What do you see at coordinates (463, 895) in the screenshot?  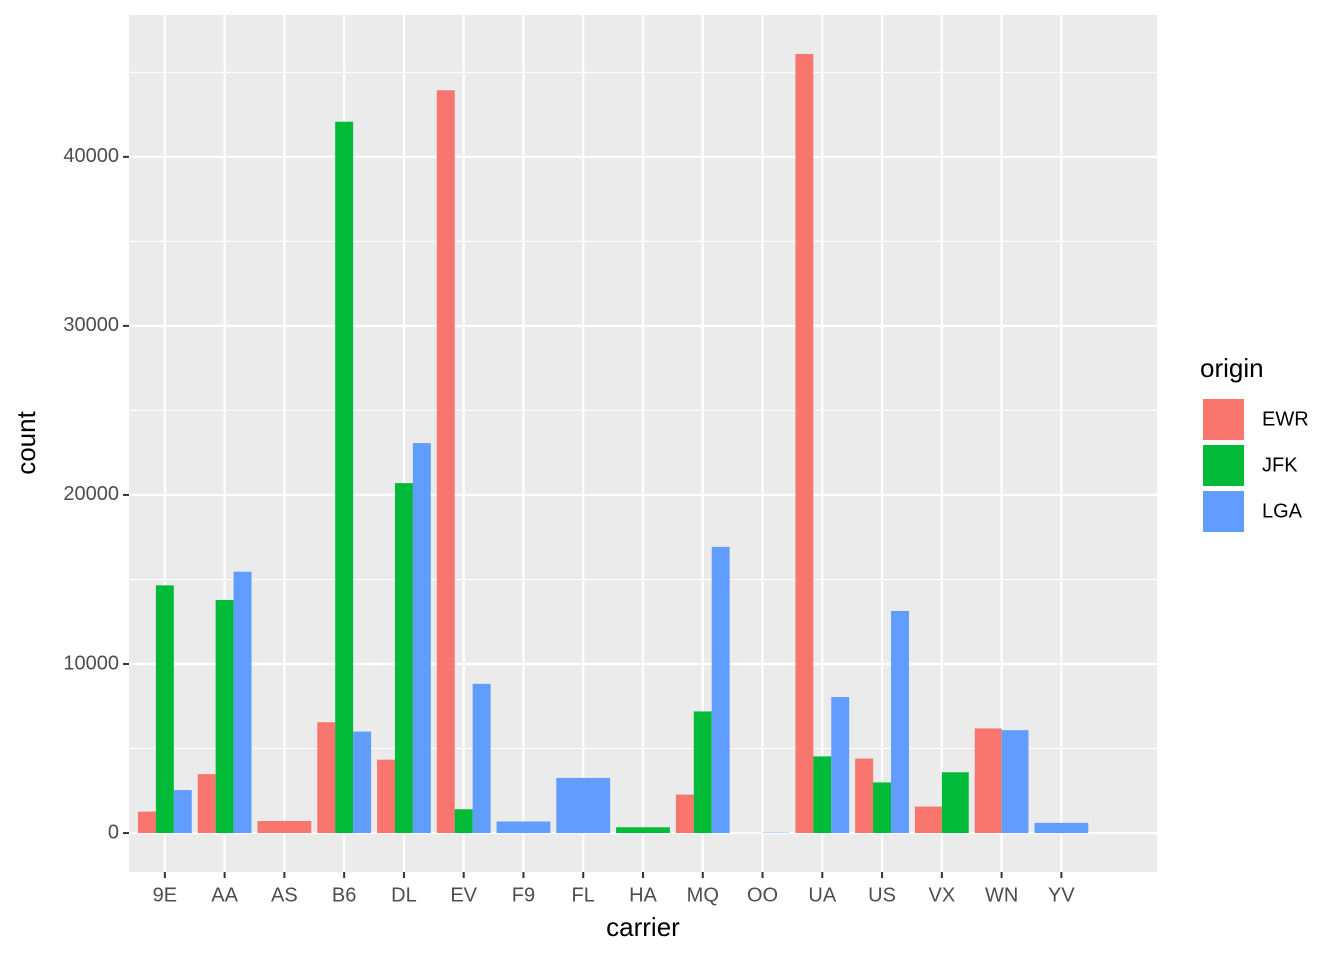 I see `x-tick-label: EV` at bounding box center [463, 895].